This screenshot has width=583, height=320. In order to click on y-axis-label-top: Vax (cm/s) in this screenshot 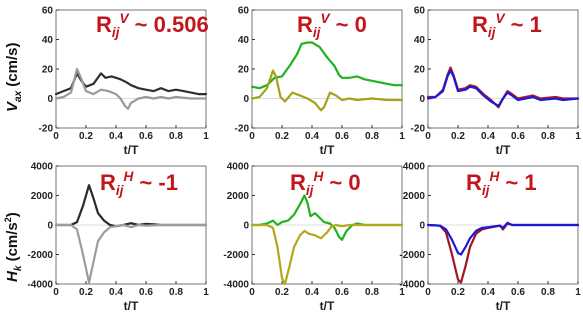, I will do `click(14, 78)`.